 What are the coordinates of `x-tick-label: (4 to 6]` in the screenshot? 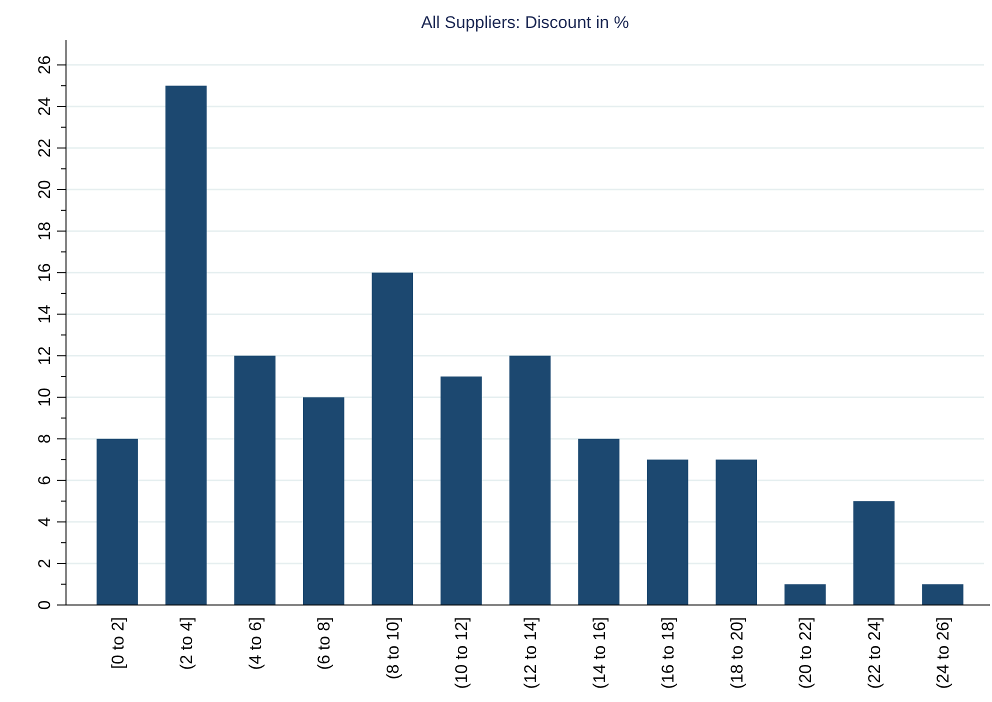 It's located at (255, 643).